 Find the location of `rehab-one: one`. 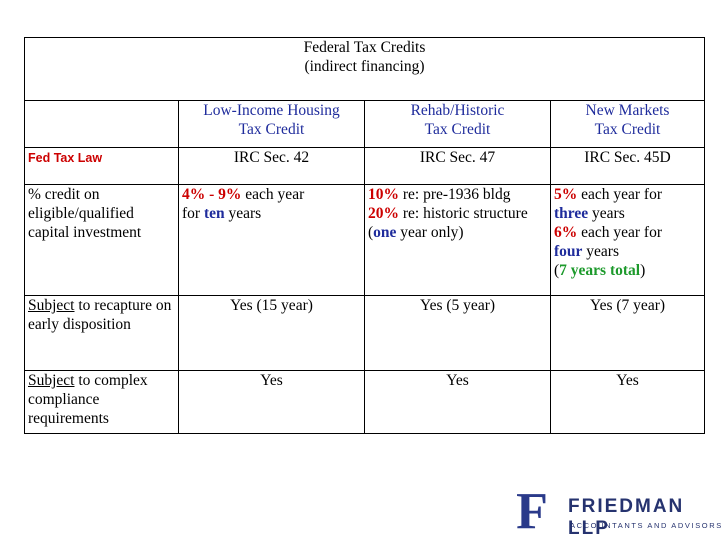

rehab-one: one is located at coordinates (385, 232).